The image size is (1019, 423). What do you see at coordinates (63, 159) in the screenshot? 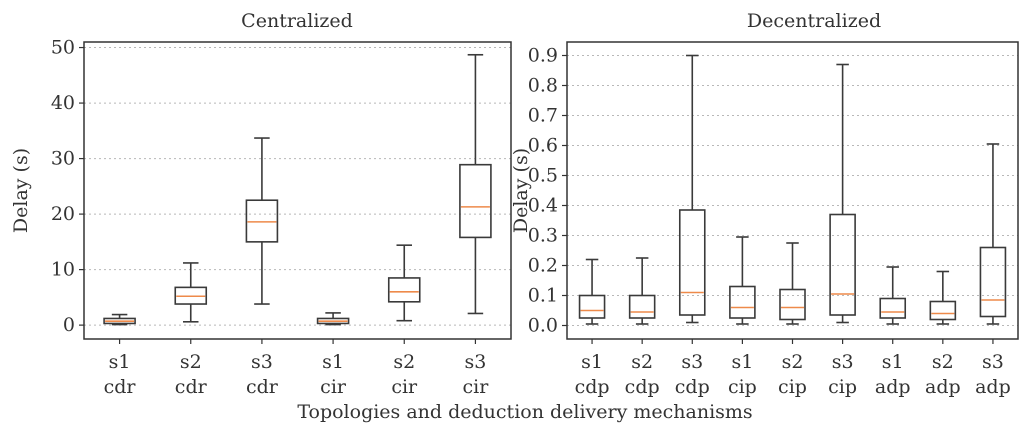
I see `y-tick-label: 30` at bounding box center [63, 159].